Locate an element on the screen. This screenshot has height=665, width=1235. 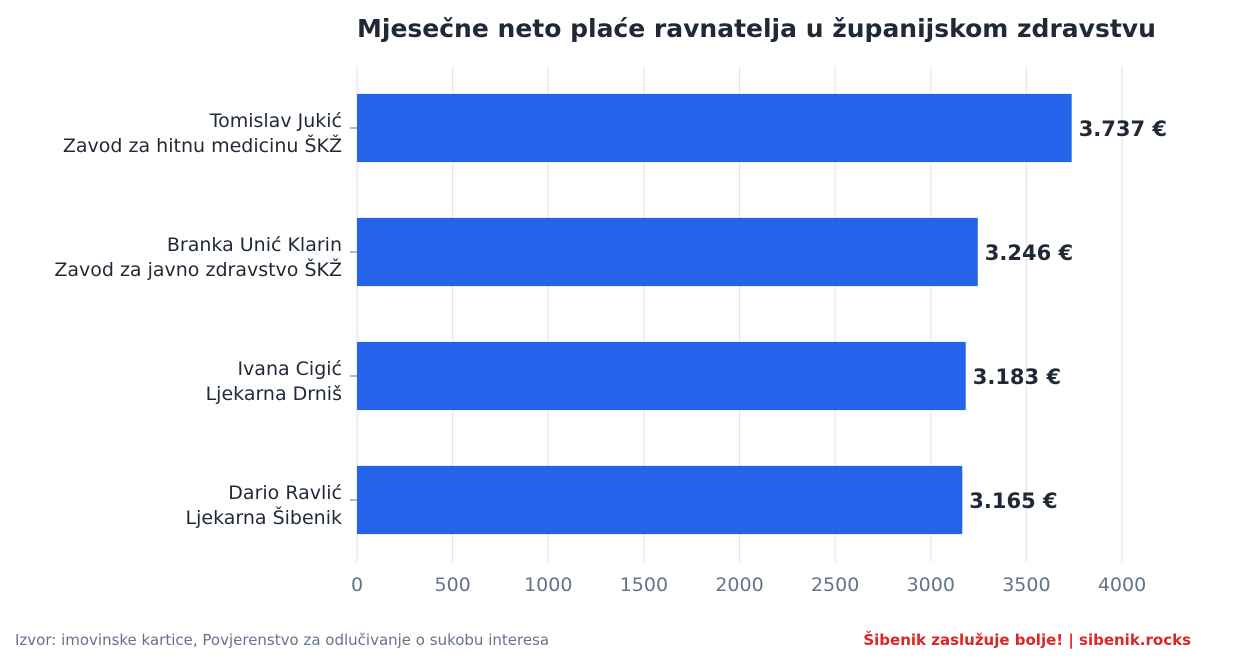
category-org-label: Zavod za javno zdravstvo ŠKŽ is located at coordinates (198, 269).